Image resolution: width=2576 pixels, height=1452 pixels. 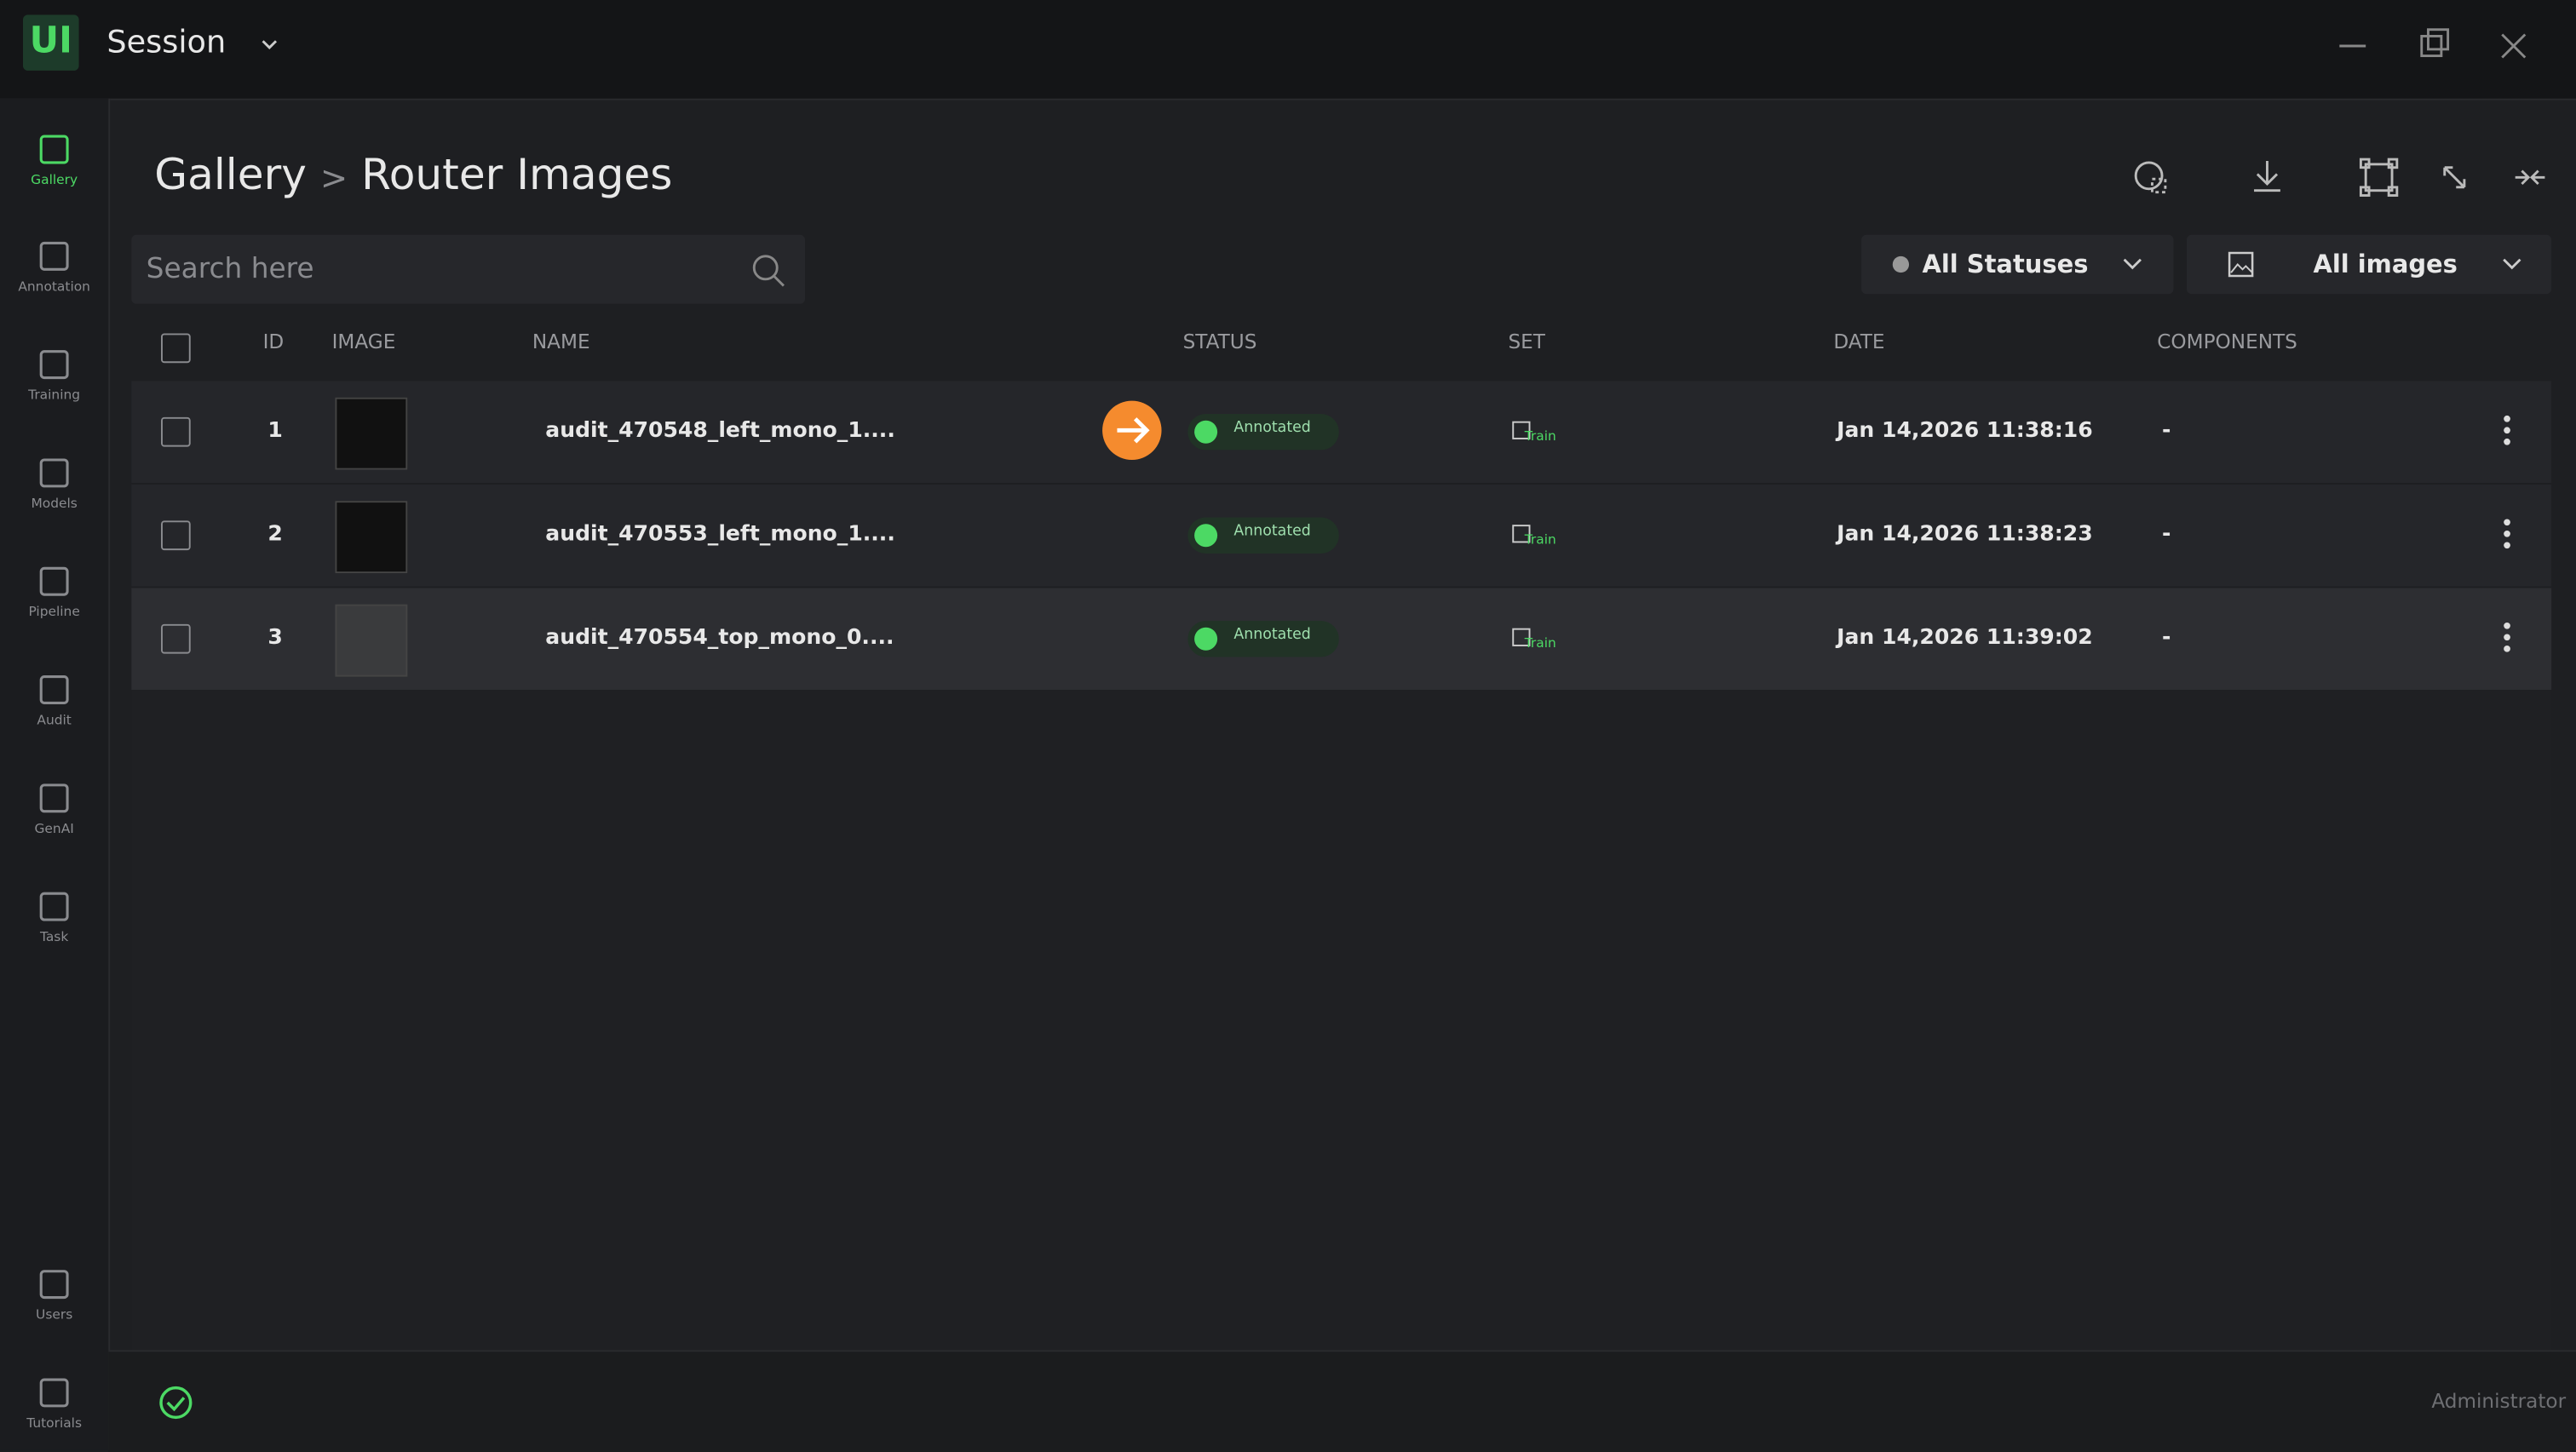 I want to click on sidebar-item: Pipeline, so click(x=54, y=592).